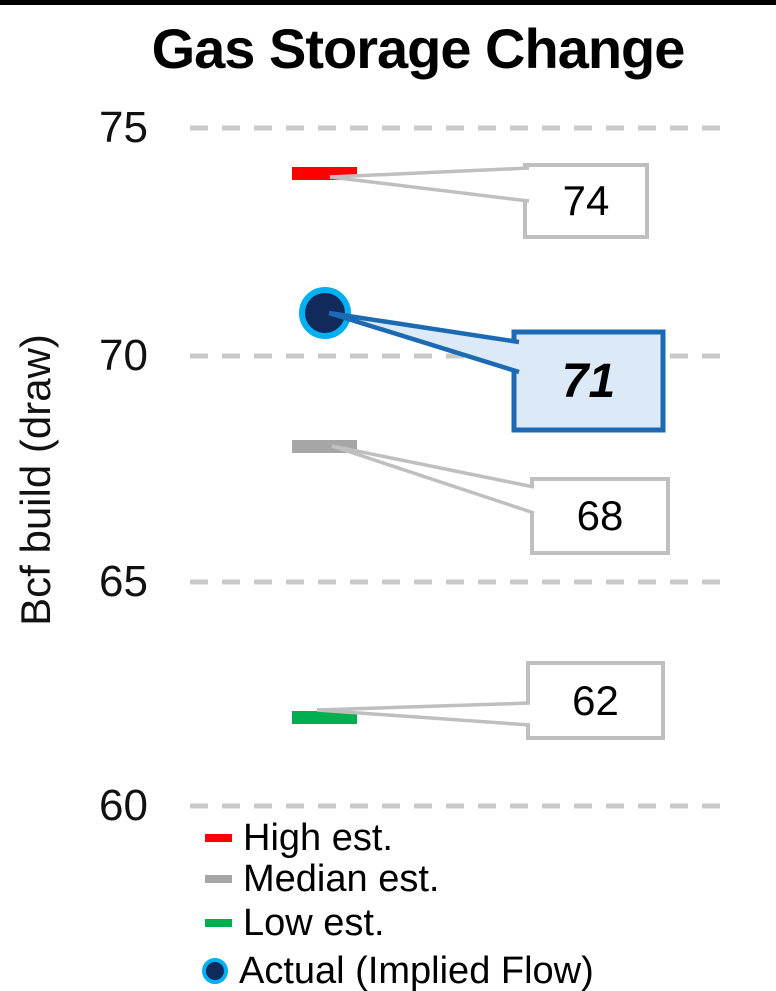  I want to click on callout-median-value: 68, so click(600, 515).